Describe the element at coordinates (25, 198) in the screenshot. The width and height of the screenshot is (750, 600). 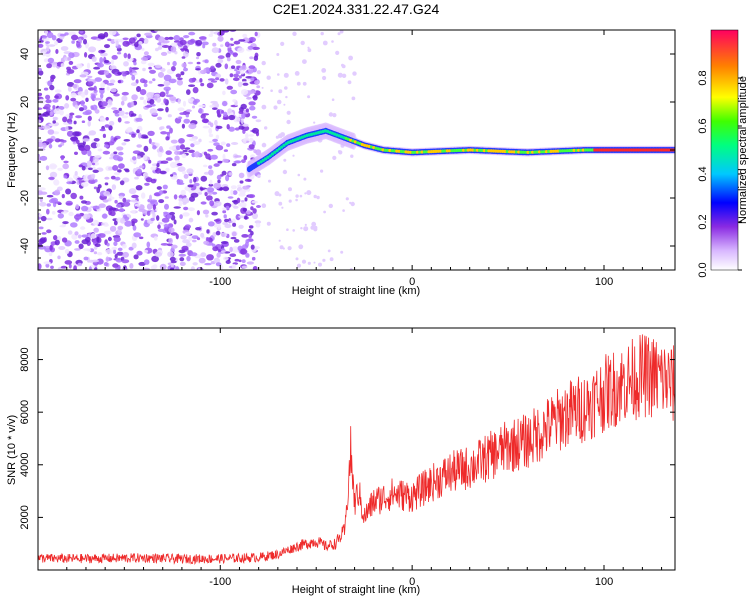
I see `heatmap-y-tick-label: -20` at that location.